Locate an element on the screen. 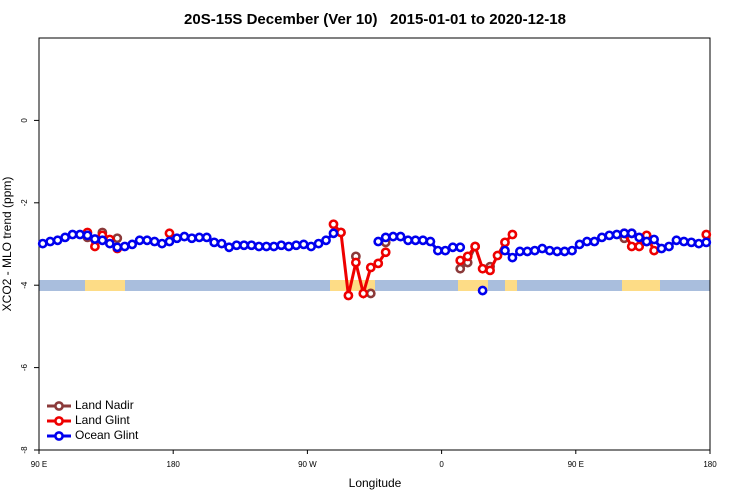  x-tick-label: 0 is located at coordinates (441, 464).